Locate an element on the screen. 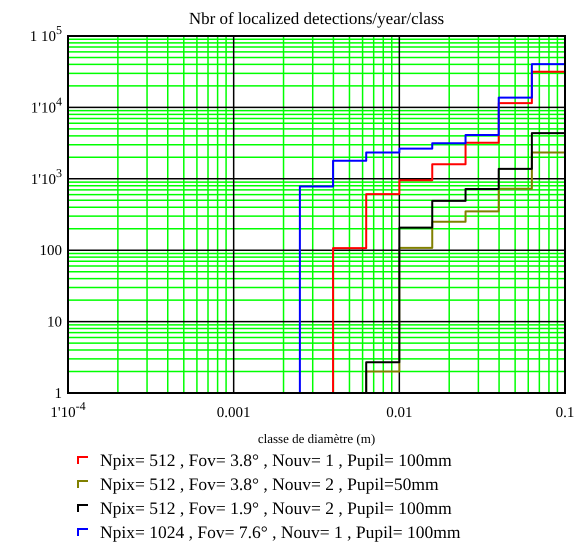  y-tick-label: 1'10$^{3}$ is located at coordinates (46, 177).